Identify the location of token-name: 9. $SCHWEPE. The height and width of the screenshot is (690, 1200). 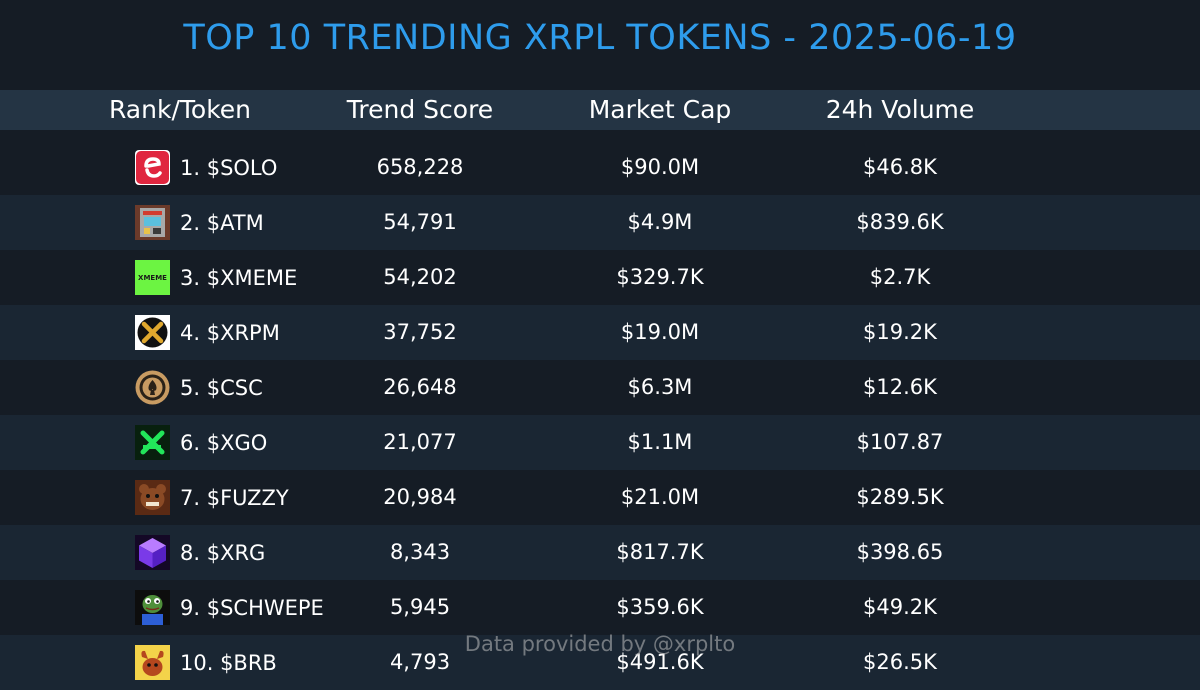
(252, 607).